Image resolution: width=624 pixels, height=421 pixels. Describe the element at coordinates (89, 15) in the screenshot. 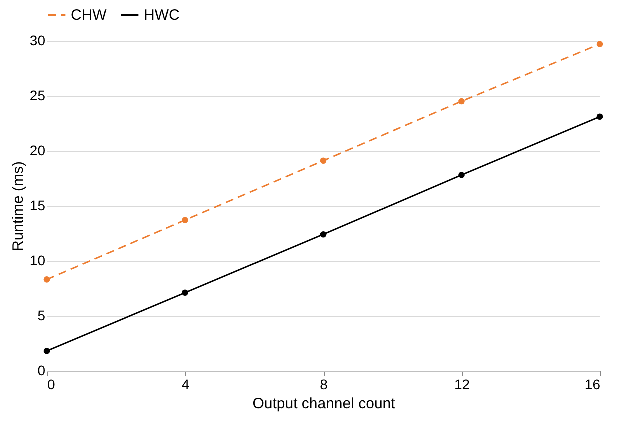

I see `legend-label: CHW` at that location.